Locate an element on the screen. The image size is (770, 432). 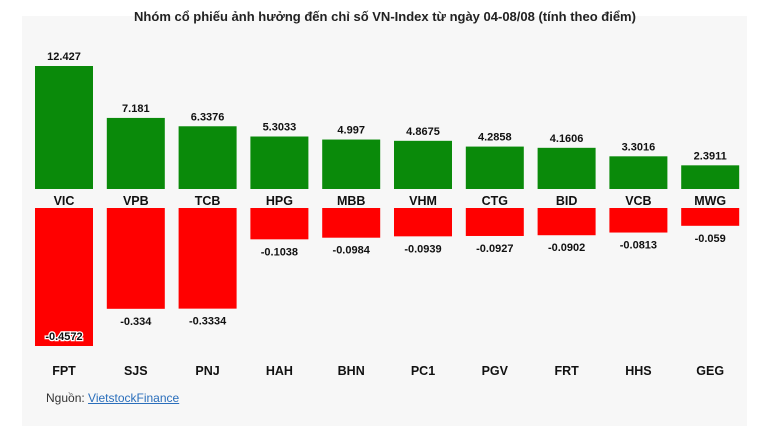
positive-category-label: VIC is located at coordinates (64, 201).